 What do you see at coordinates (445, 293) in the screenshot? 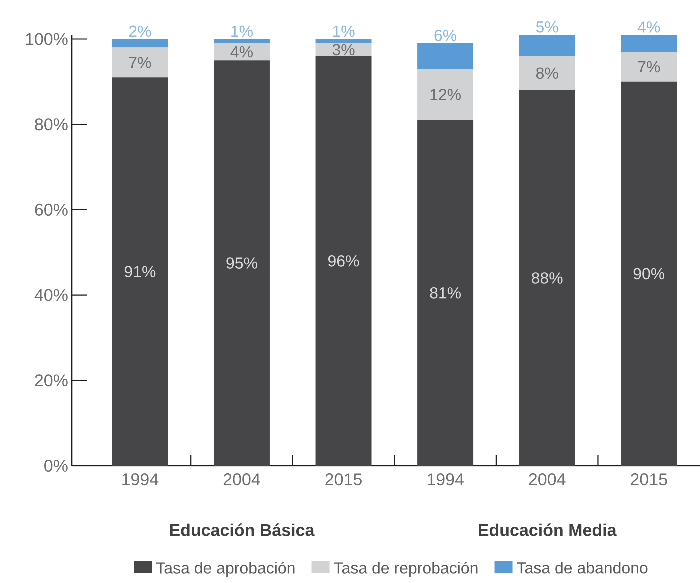
I see `data-label: 81%` at bounding box center [445, 293].